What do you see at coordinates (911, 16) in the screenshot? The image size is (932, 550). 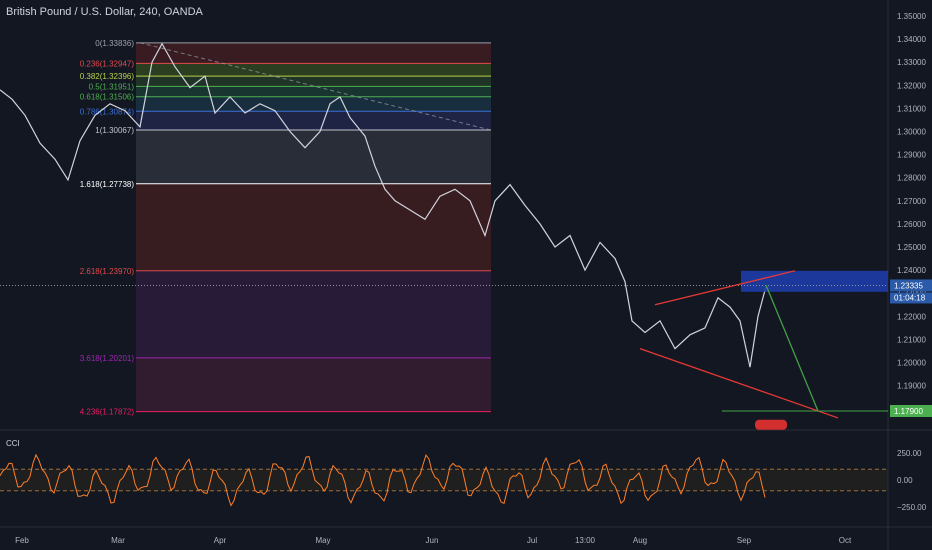 I see `price-axis-tick: 1.35000` at bounding box center [911, 16].